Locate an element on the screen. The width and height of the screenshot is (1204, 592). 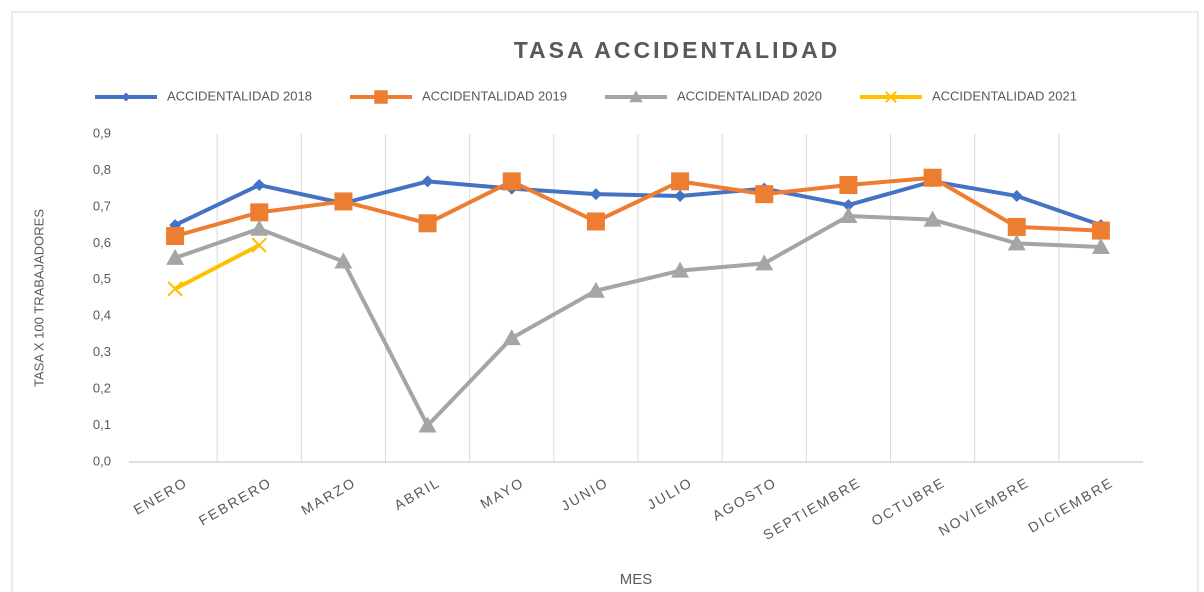
legend-item: ACCIDENTALIDAD 2020 is located at coordinates (713, 95).